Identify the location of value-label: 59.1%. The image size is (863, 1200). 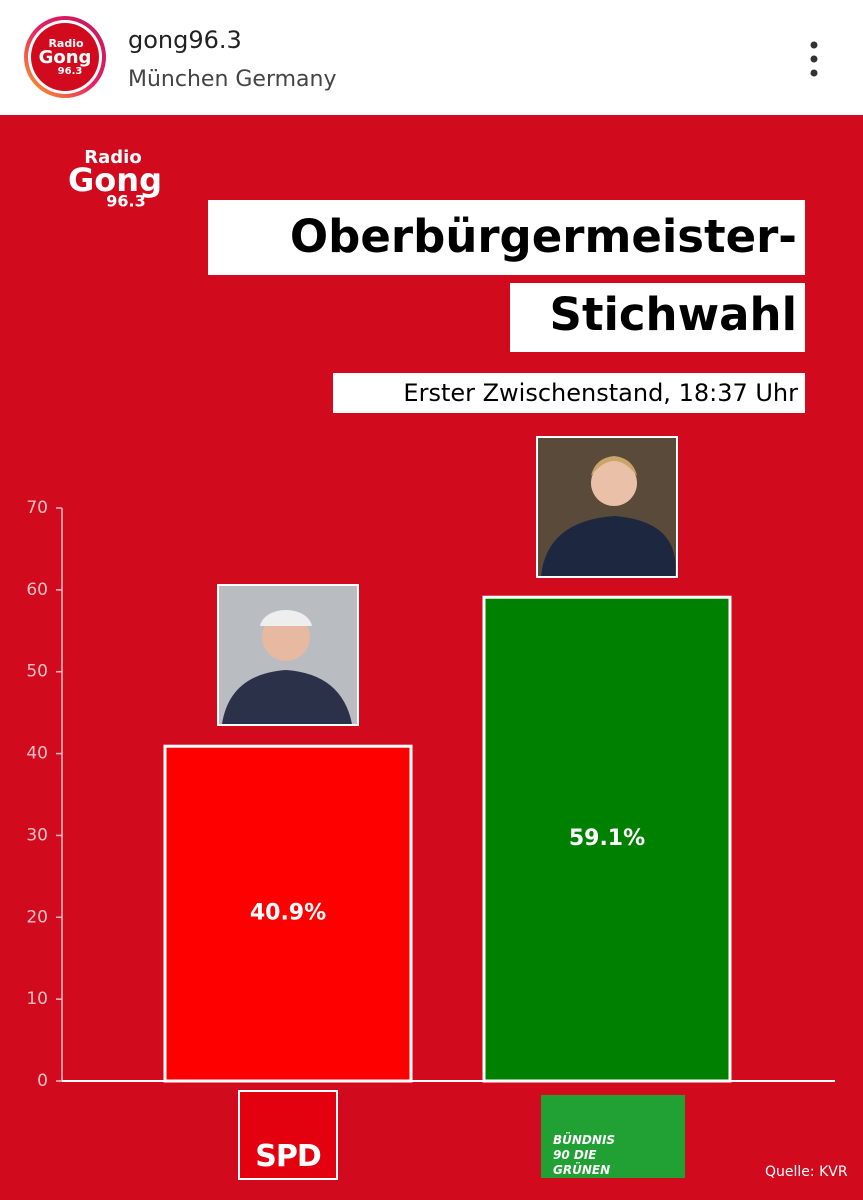
(607, 838).